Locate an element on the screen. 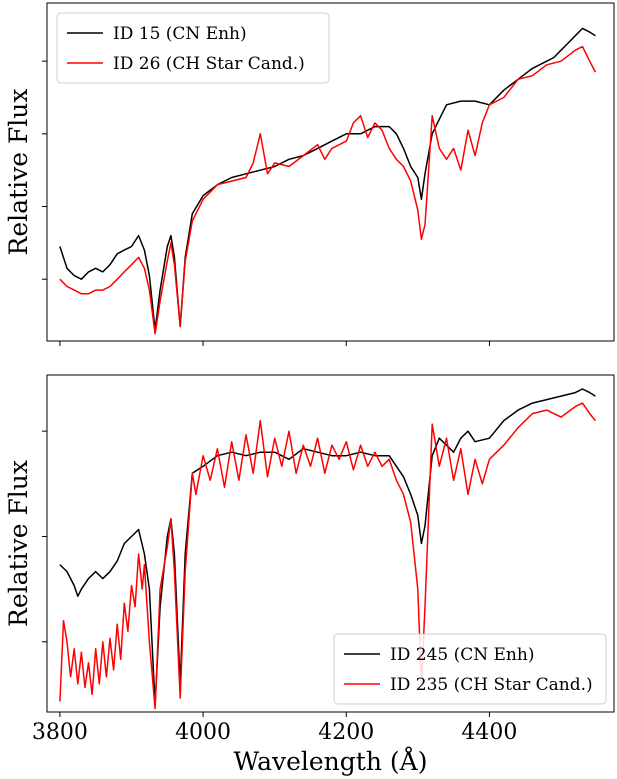 Image resolution: width=617 pixels, height=779 pixels. x-tick-label: 3800 is located at coordinates (60, 732).